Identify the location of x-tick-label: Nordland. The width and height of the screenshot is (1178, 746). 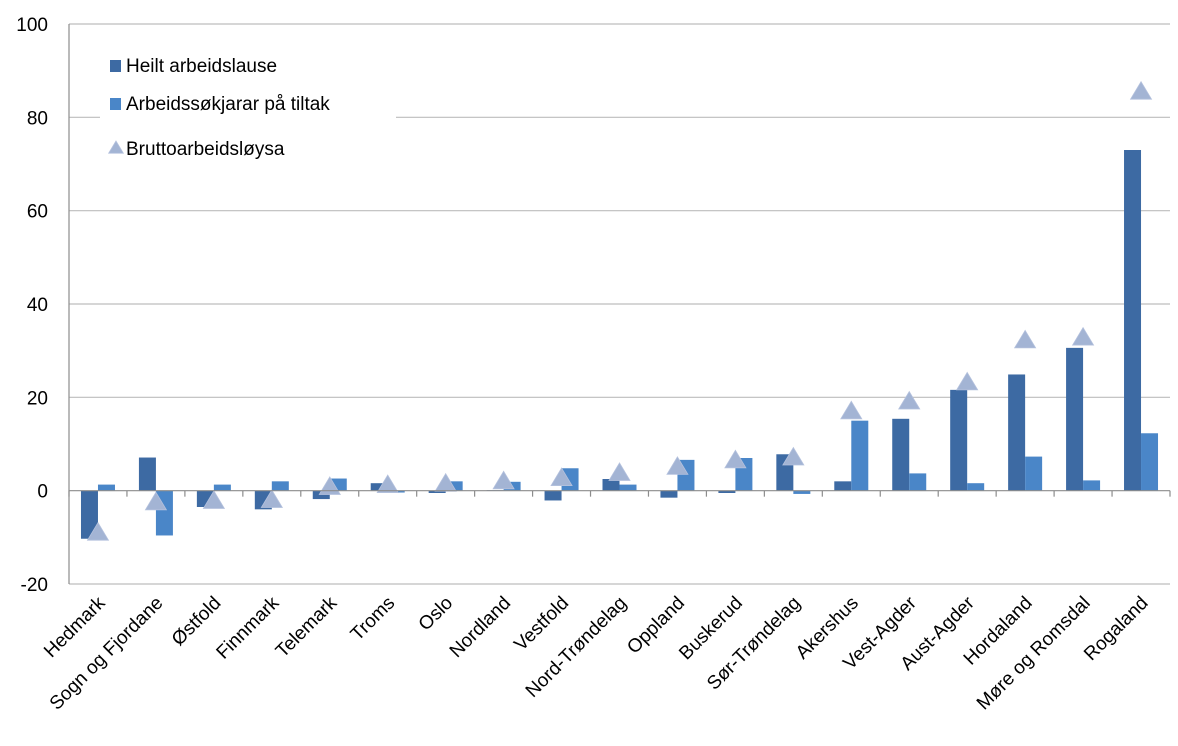
(480, 627).